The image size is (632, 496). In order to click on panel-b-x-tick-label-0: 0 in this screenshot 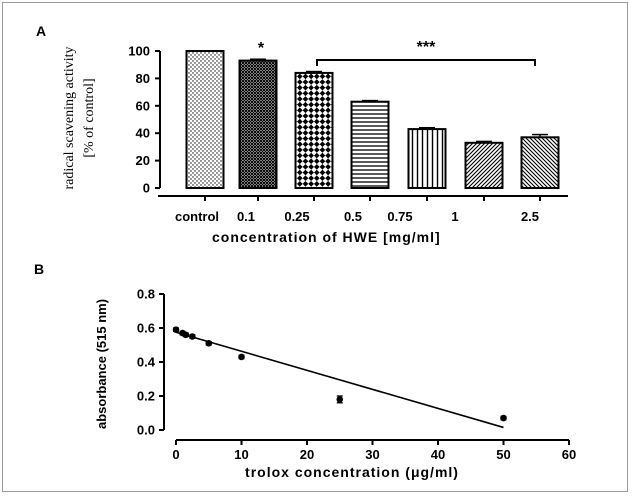, I will do `click(175, 454)`.